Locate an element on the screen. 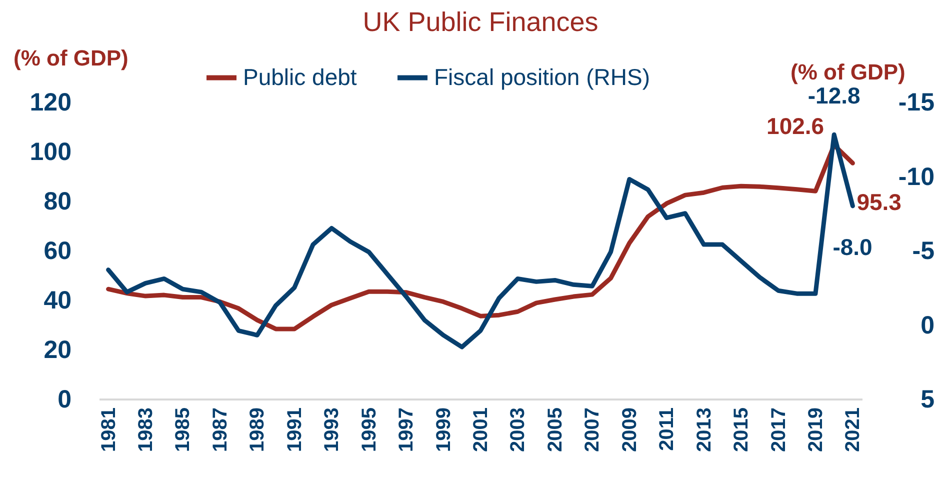 Image resolution: width=943 pixels, height=486 pixels. x-tick-label: 1981 is located at coordinates (109, 430).